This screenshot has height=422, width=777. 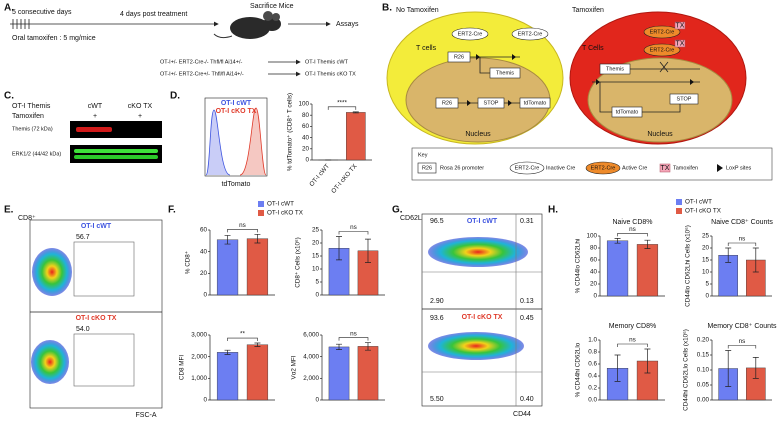 I want to click on y-tick-label: 0.6, so click(x=592, y=364).